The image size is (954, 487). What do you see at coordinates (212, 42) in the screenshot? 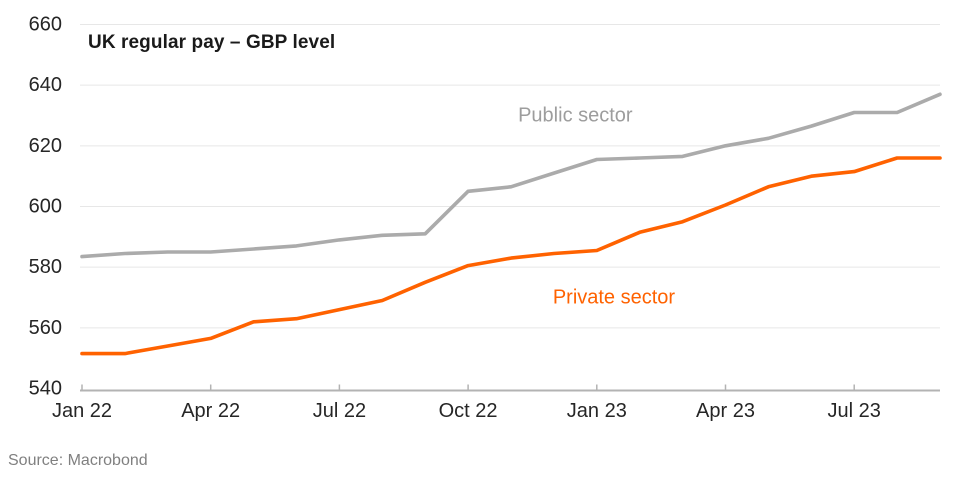
I see `chart-title: UK regular pay – GBP level` at bounding box center [212, 42].